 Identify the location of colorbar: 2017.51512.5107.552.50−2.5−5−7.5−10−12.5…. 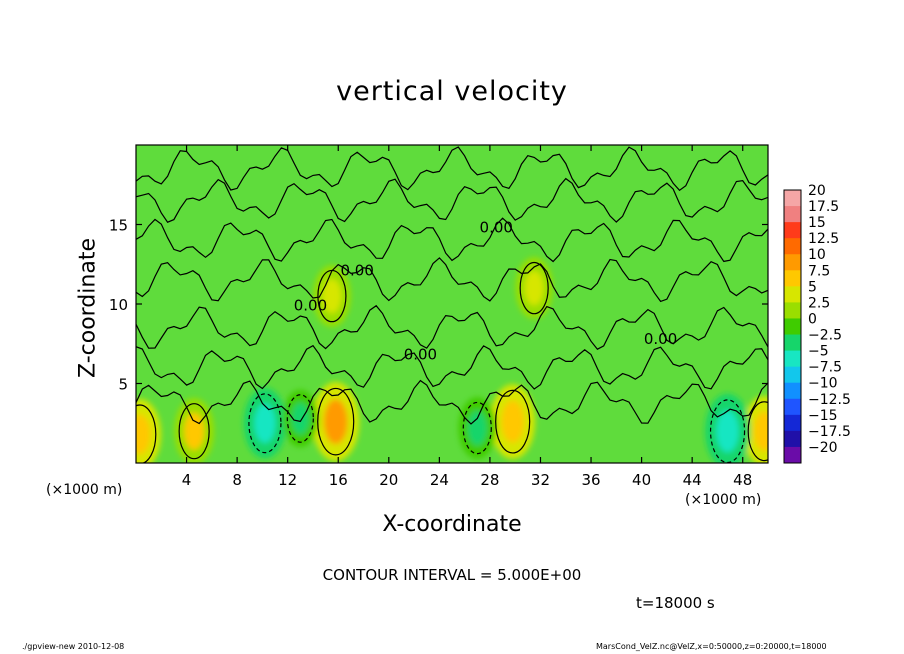
(817, 323).